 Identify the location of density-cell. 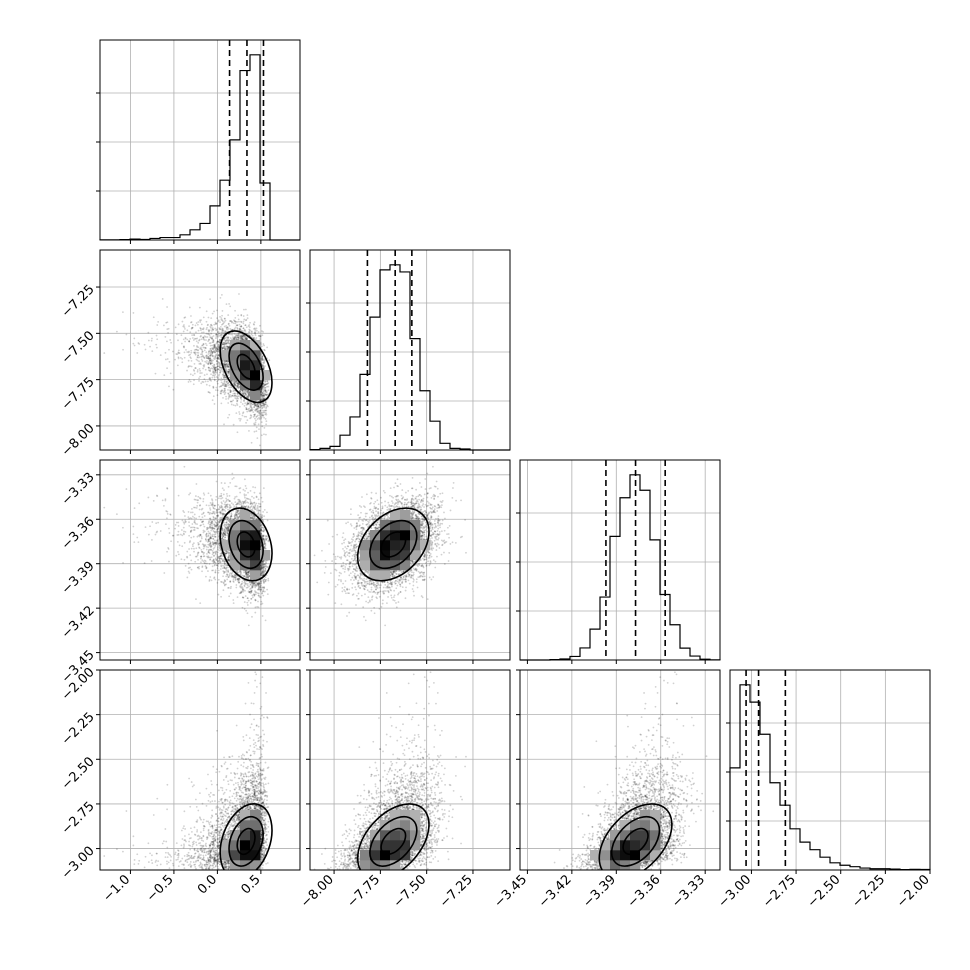
(255, 395).